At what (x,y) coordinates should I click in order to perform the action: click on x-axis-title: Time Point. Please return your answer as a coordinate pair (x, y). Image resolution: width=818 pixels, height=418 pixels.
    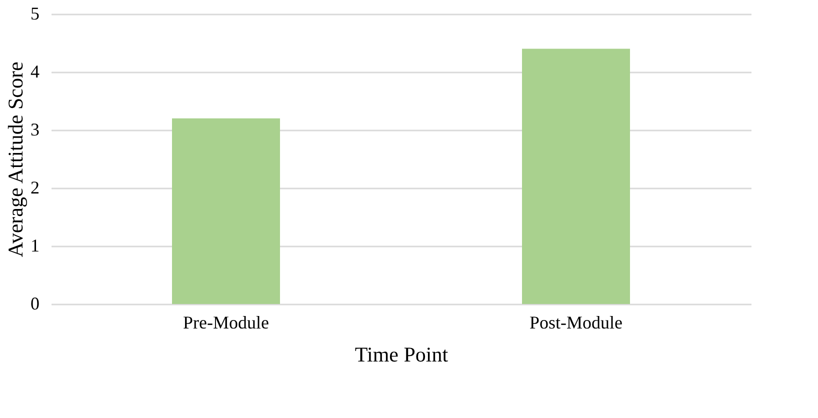
    Looking at the image, I should click on (401, 354).